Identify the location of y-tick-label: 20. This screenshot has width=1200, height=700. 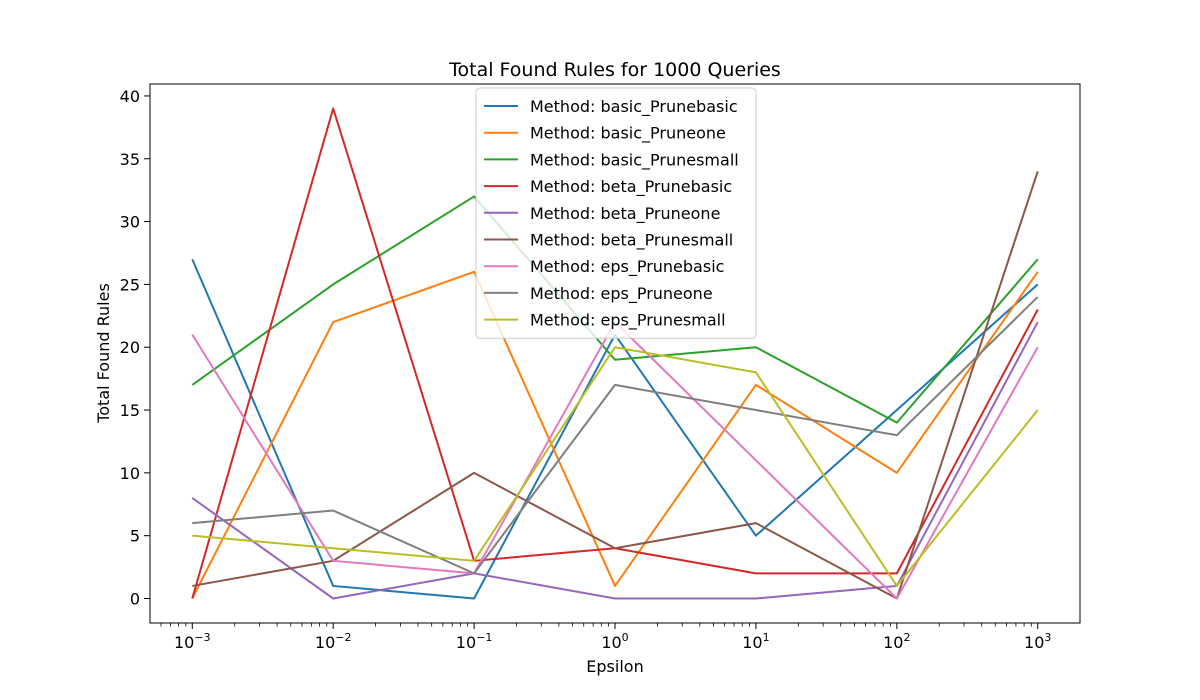
(130, 347).